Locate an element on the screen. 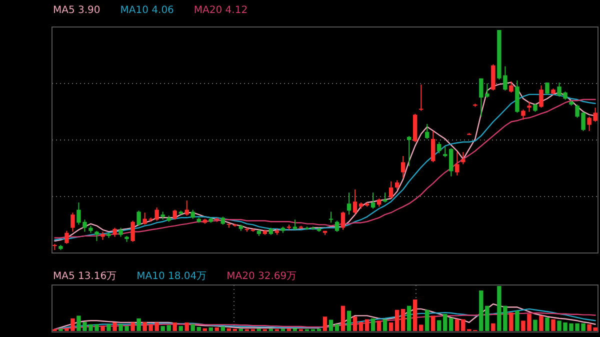 This screenshot has height=337, width=600. text: MA10 18.04万 is located at coordinates (171, 276).